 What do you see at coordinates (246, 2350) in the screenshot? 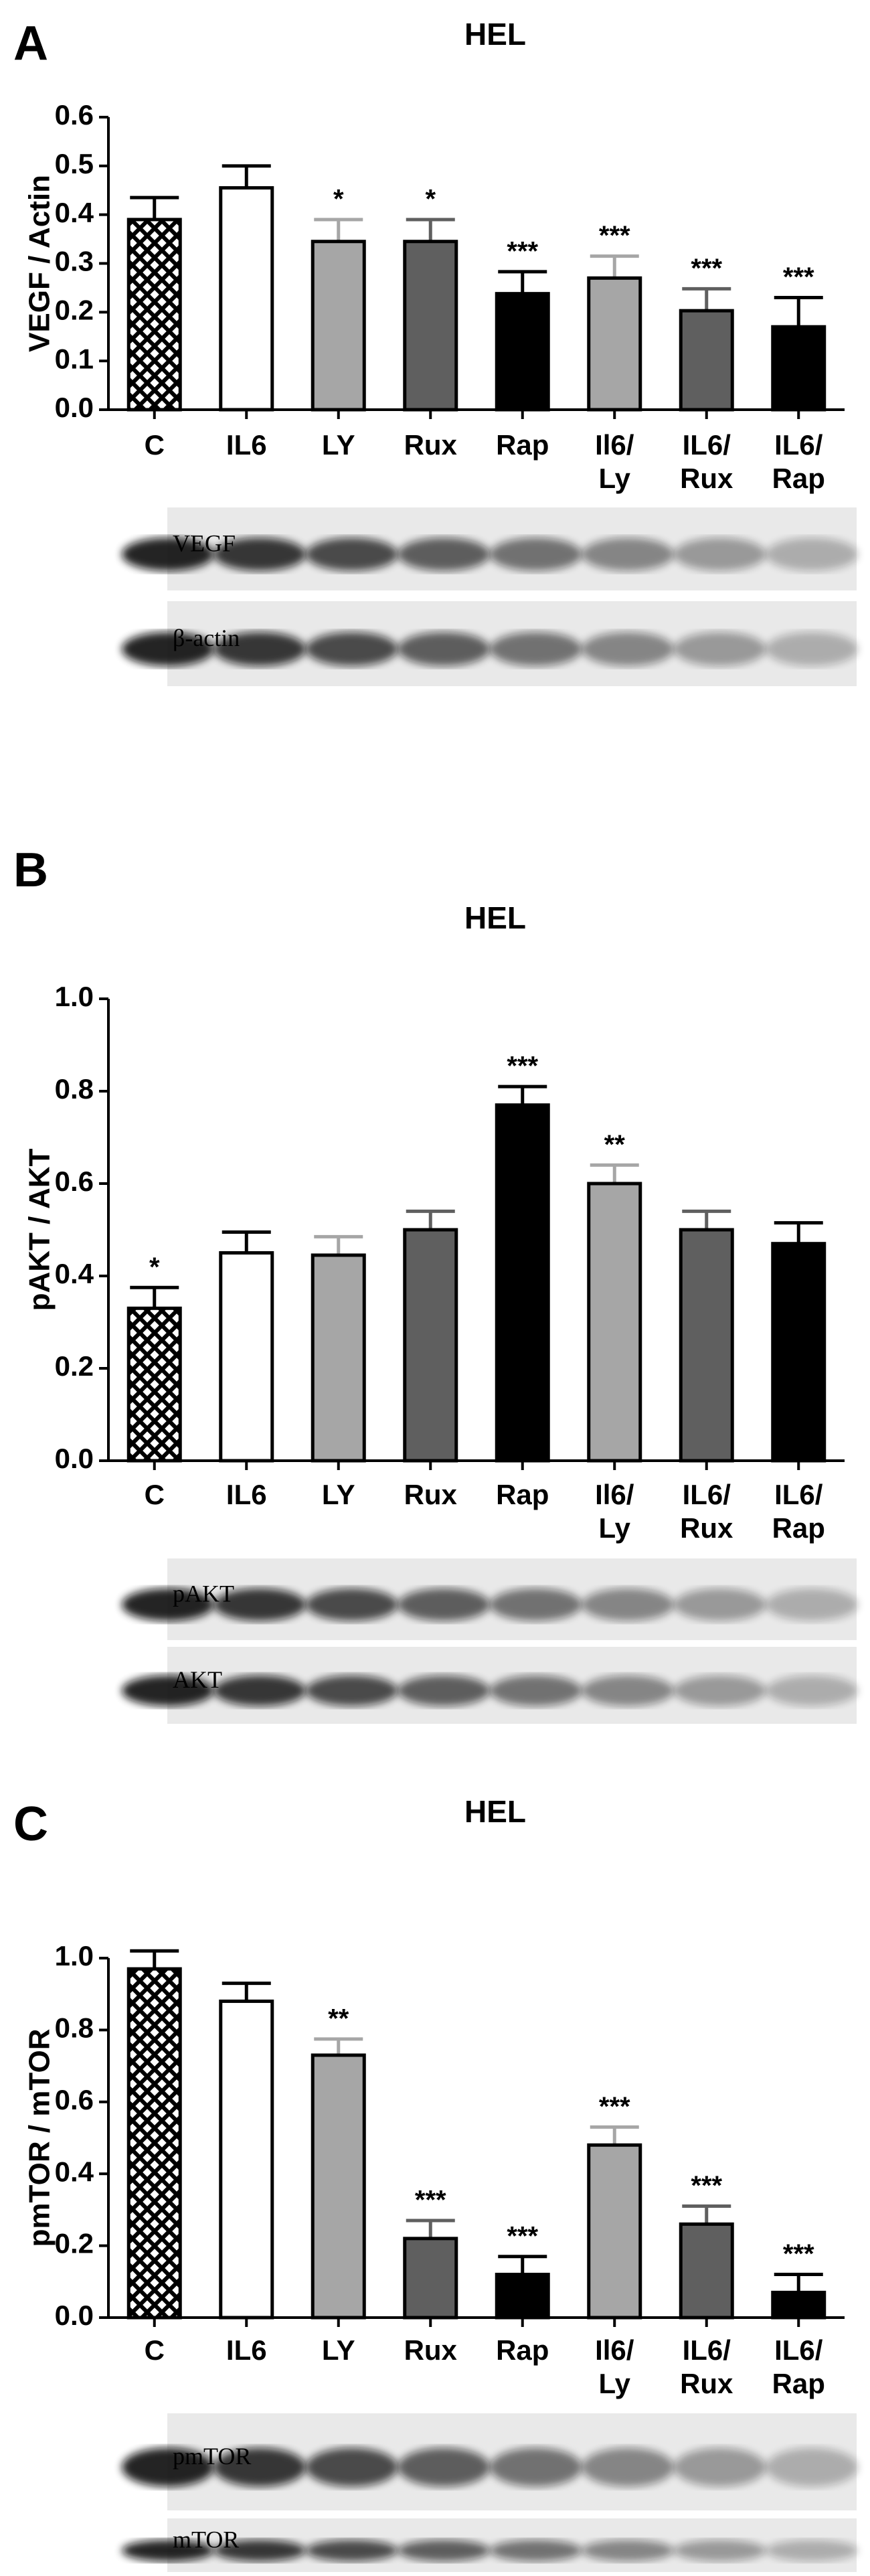
I see `x-tick-label: IL6` at bounding box center [246, 2350].